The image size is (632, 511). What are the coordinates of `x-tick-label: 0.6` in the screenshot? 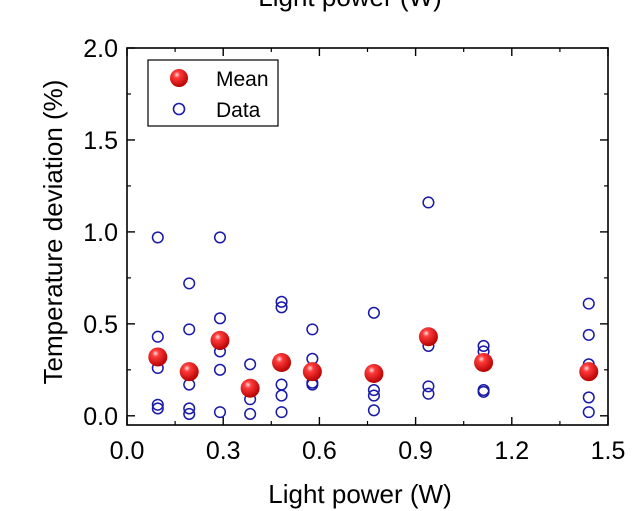 It's located at (319, 451).